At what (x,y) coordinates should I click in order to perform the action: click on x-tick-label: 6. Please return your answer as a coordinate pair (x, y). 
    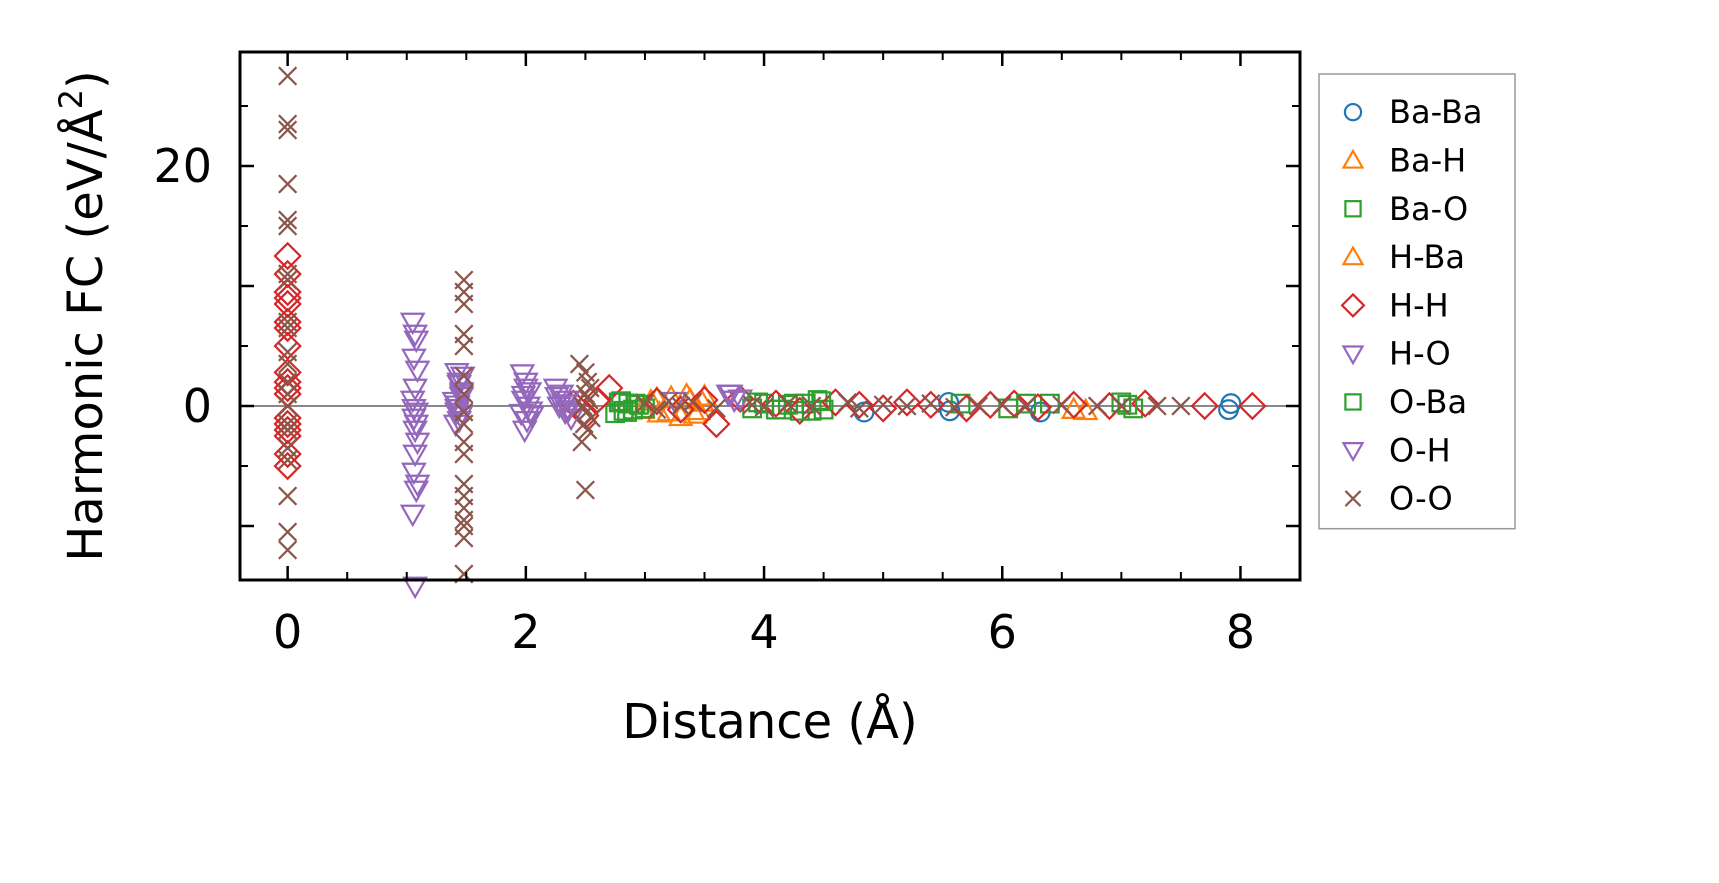
    Looking at the image, I should click on (1002, 632).